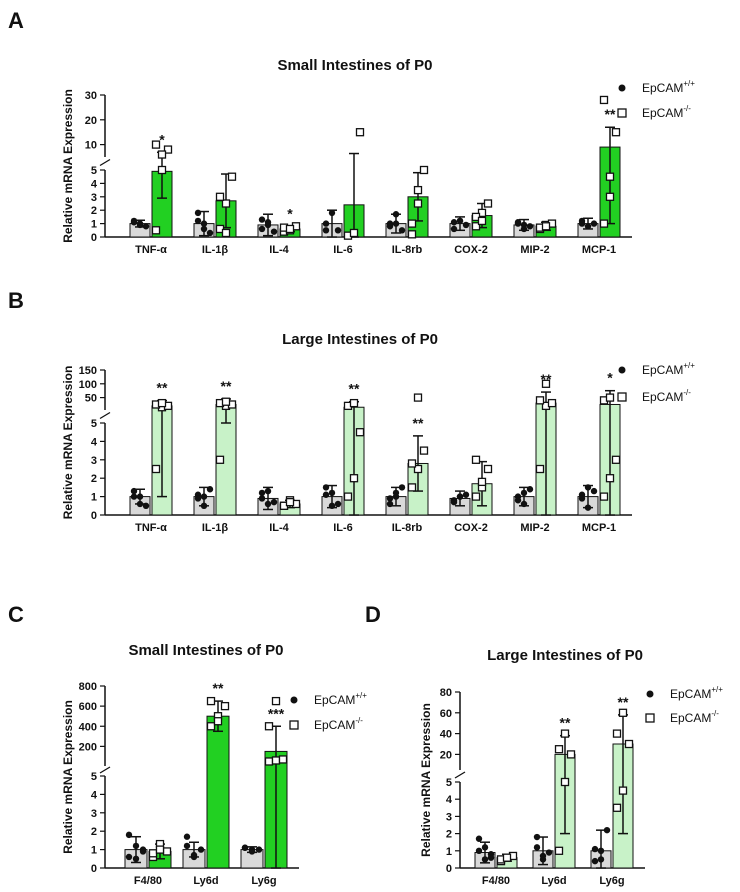 The image size is (740, 892). What do you see at coordinates (88, 371) in the screenshot?
I see `y-tick-label: 150` at bounding box center [88, 371].